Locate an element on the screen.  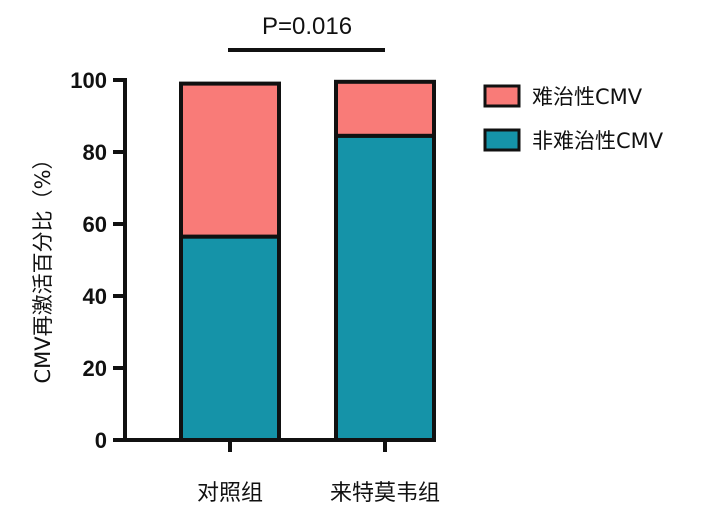
legend: 难治性CMV 非难治性CMV is located at coordinates (573, 118).